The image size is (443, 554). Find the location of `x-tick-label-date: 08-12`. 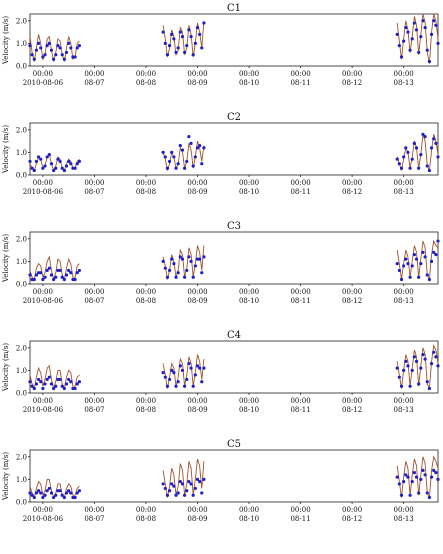

x-tick-label-date: 08-12 is located at coordinates (352, 301).